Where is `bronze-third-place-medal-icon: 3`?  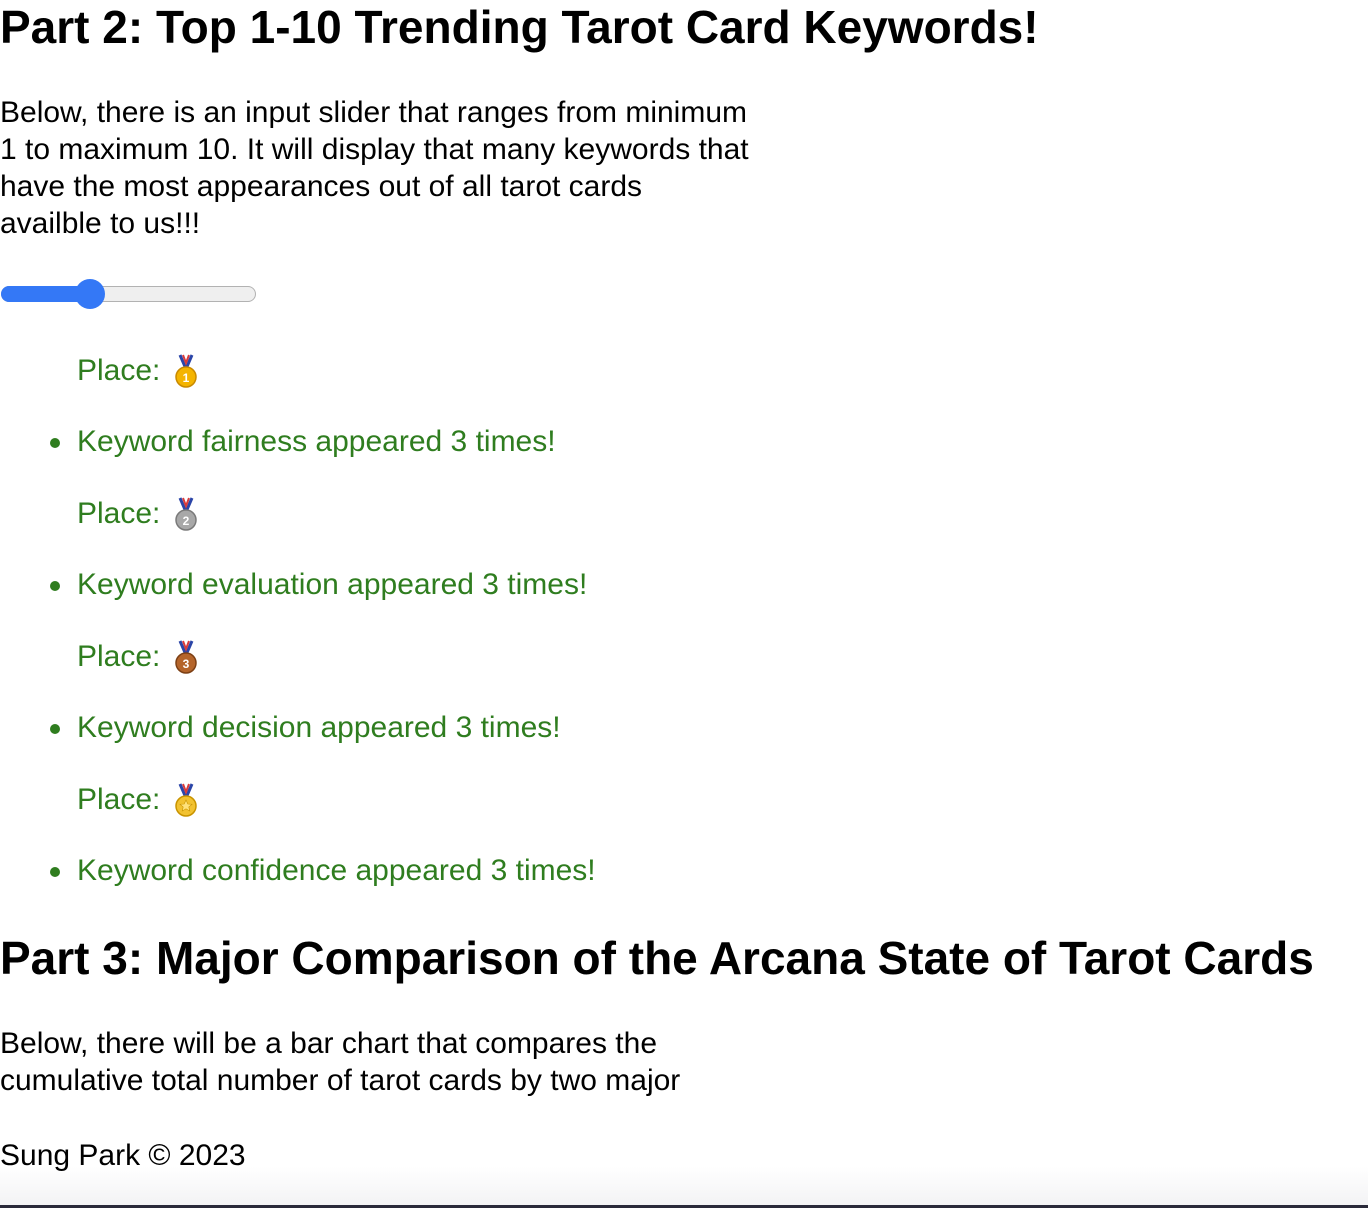 bronze-third-place-medal-icon: 3 is located at coordinates (186, 657).